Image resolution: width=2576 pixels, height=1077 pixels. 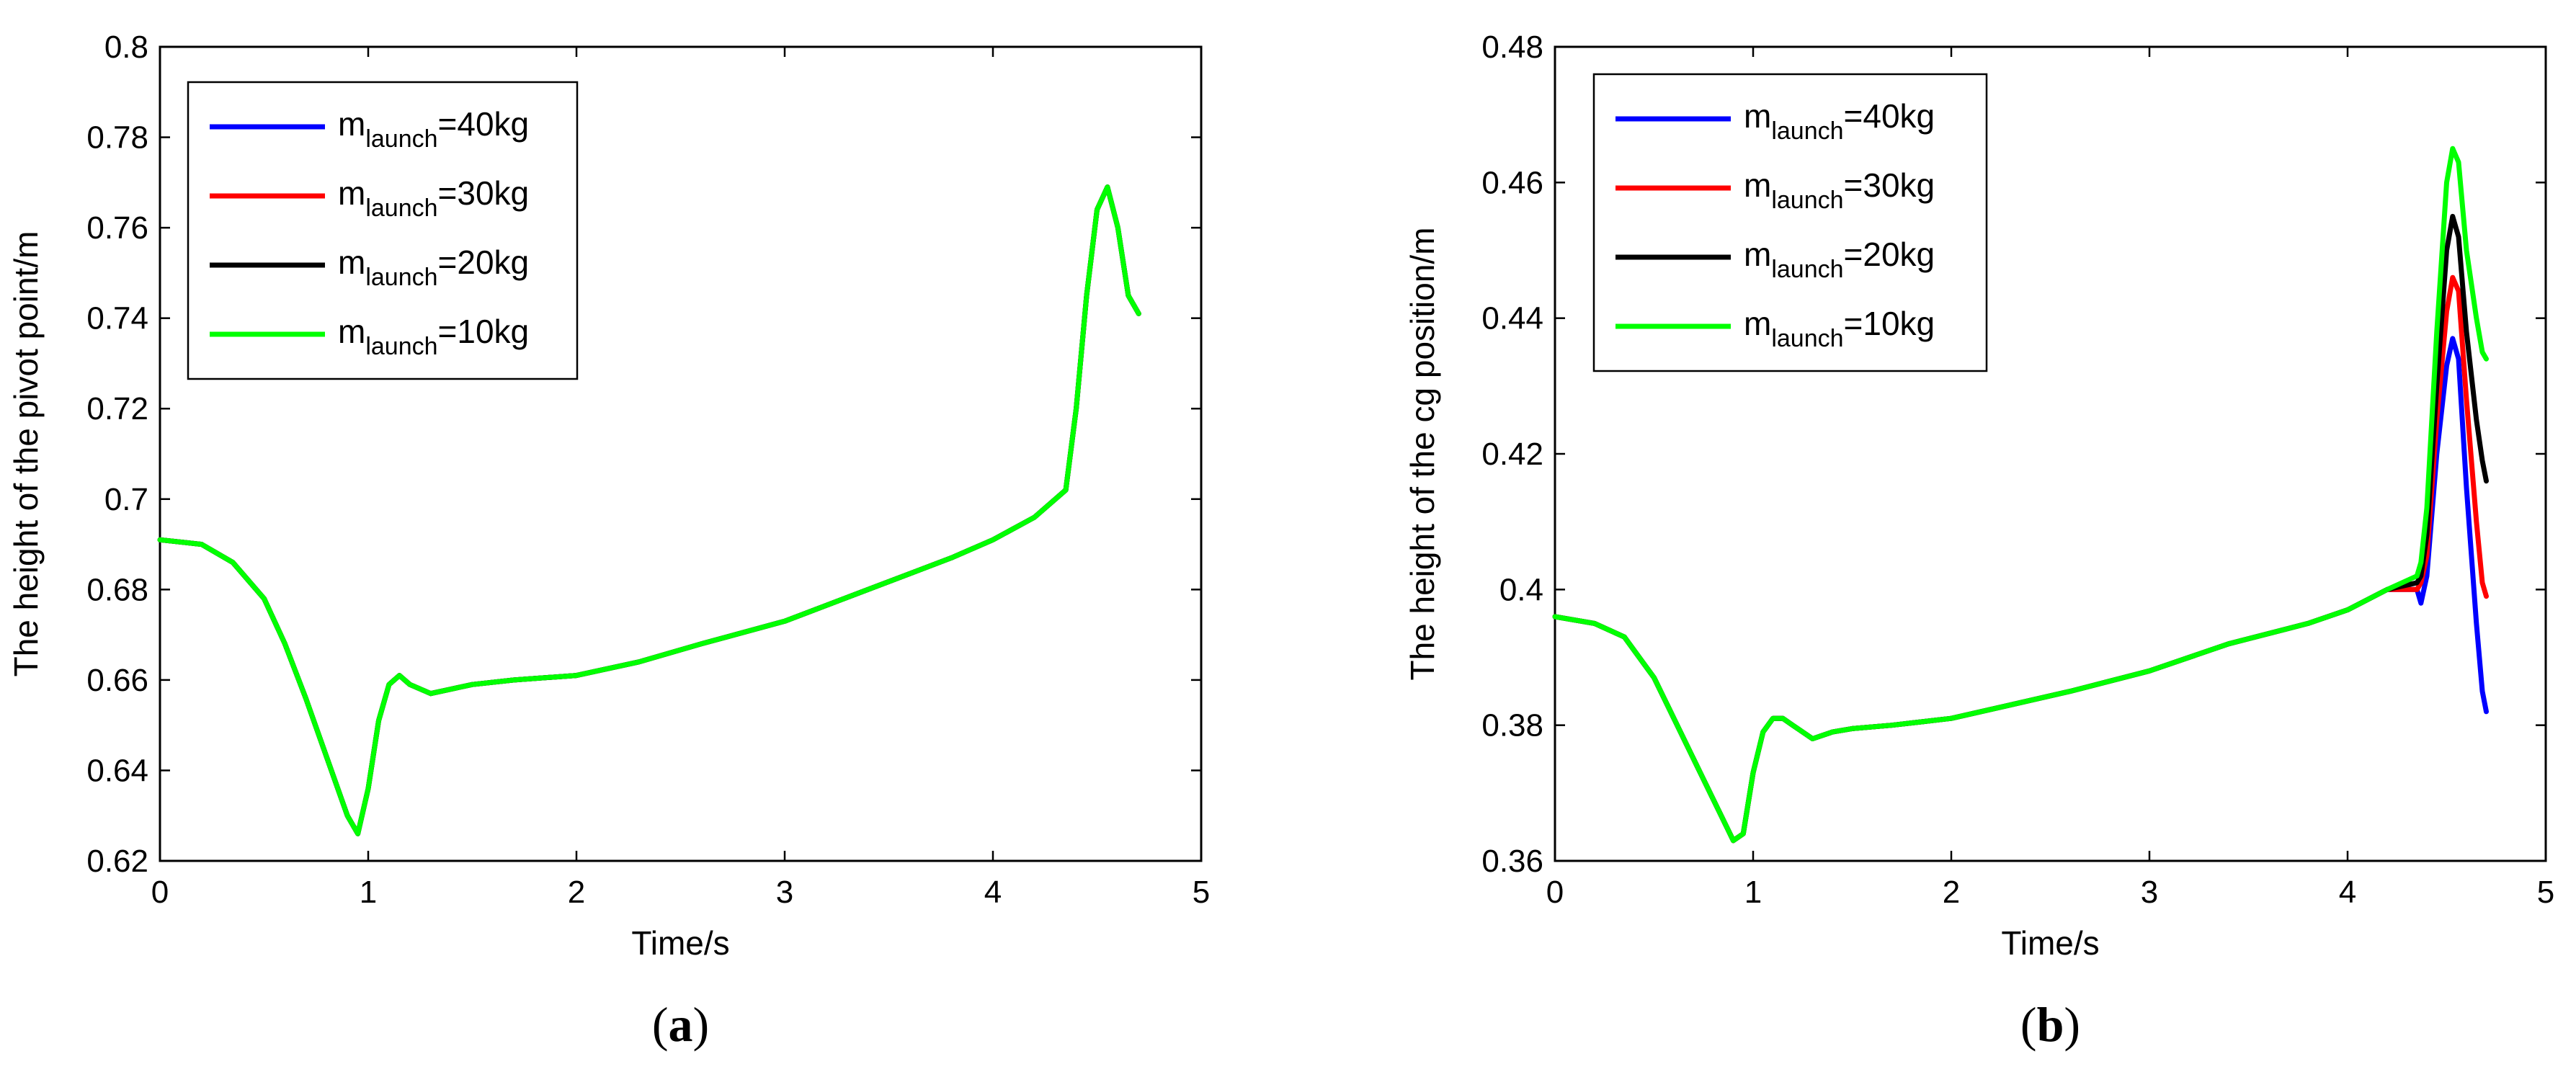 I want to click on panel-label: (a), so click(x=680, y=1024).